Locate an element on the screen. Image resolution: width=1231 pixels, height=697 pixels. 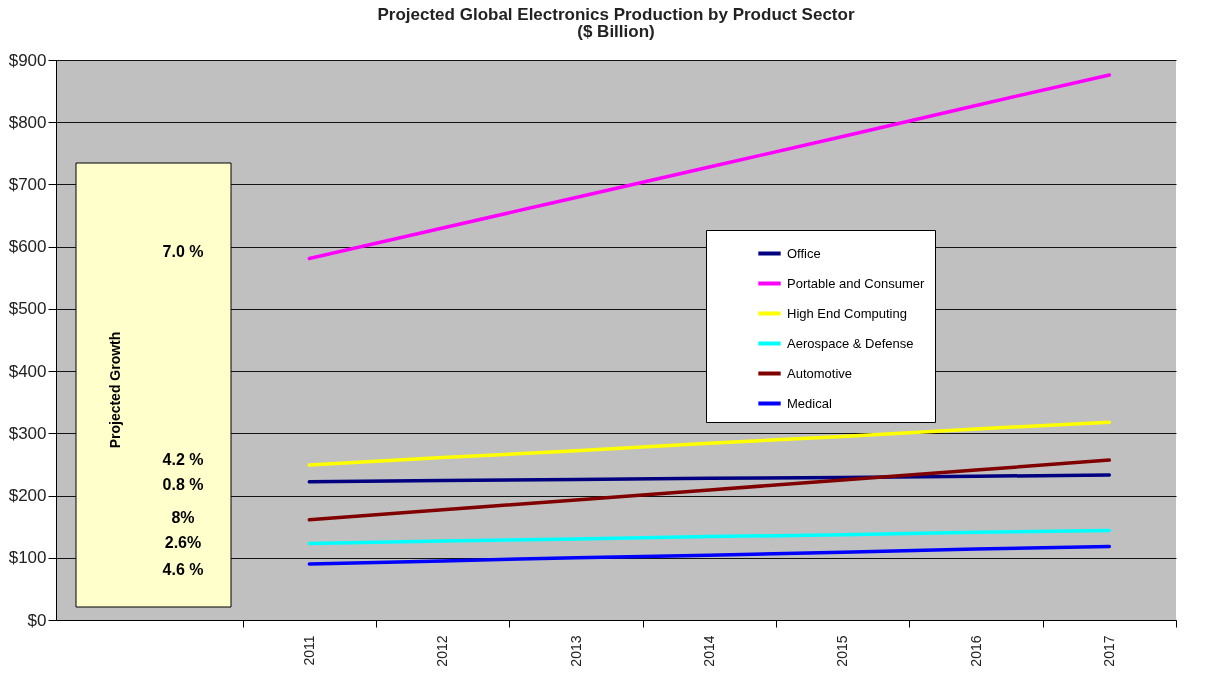
y-tick-label: $0 is located at coordinates (37, 620).